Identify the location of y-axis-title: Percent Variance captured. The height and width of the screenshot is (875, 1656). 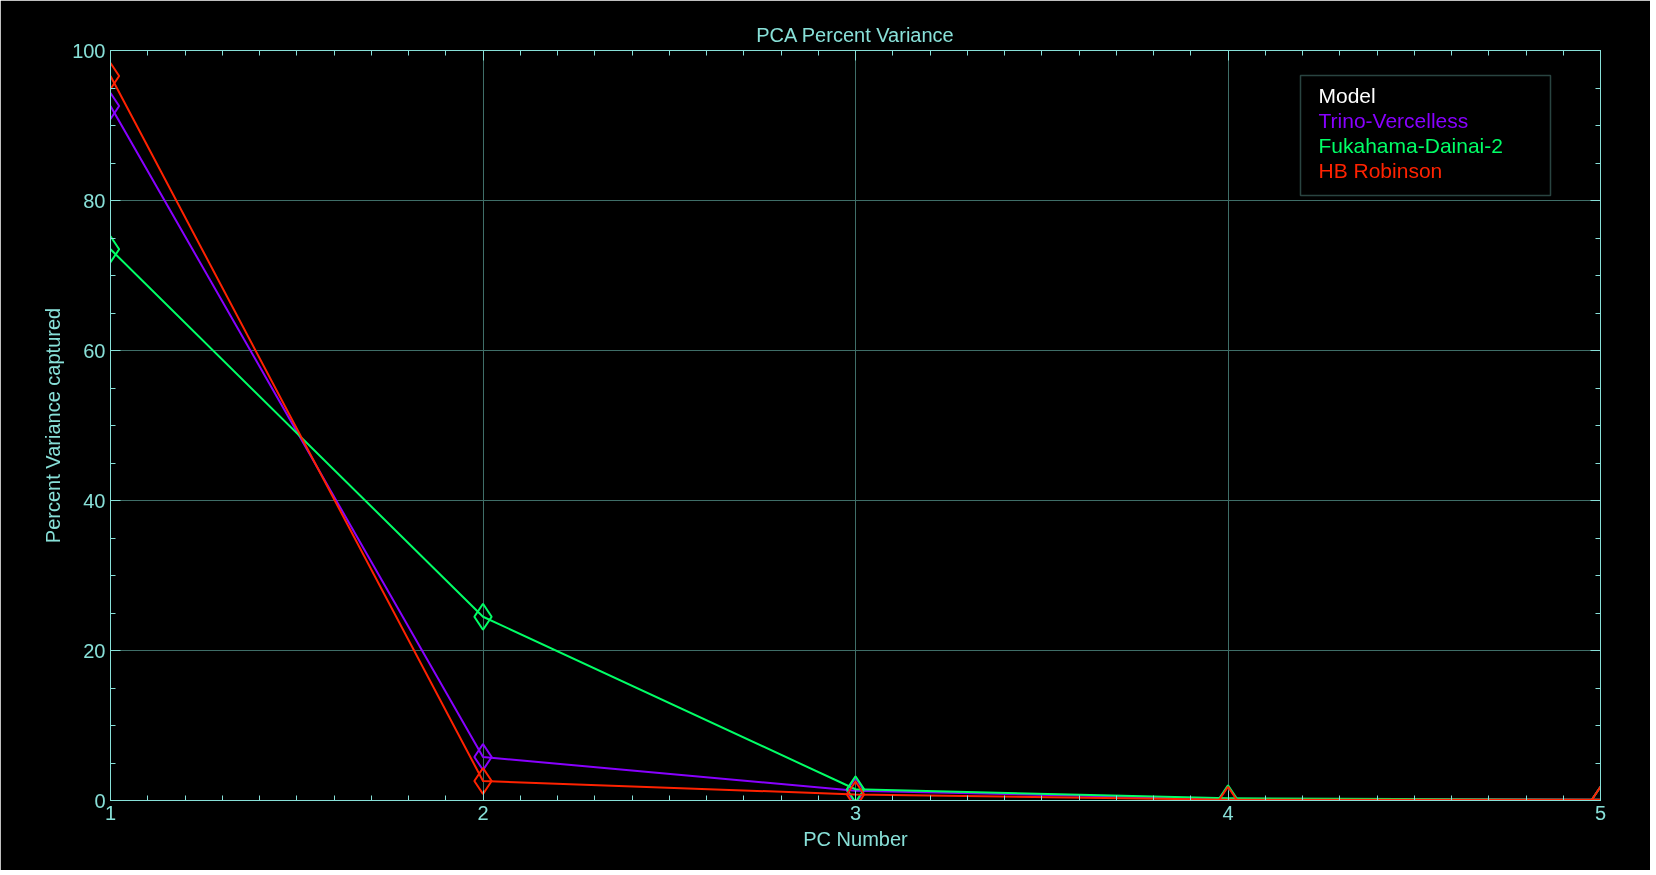
(53, 425).